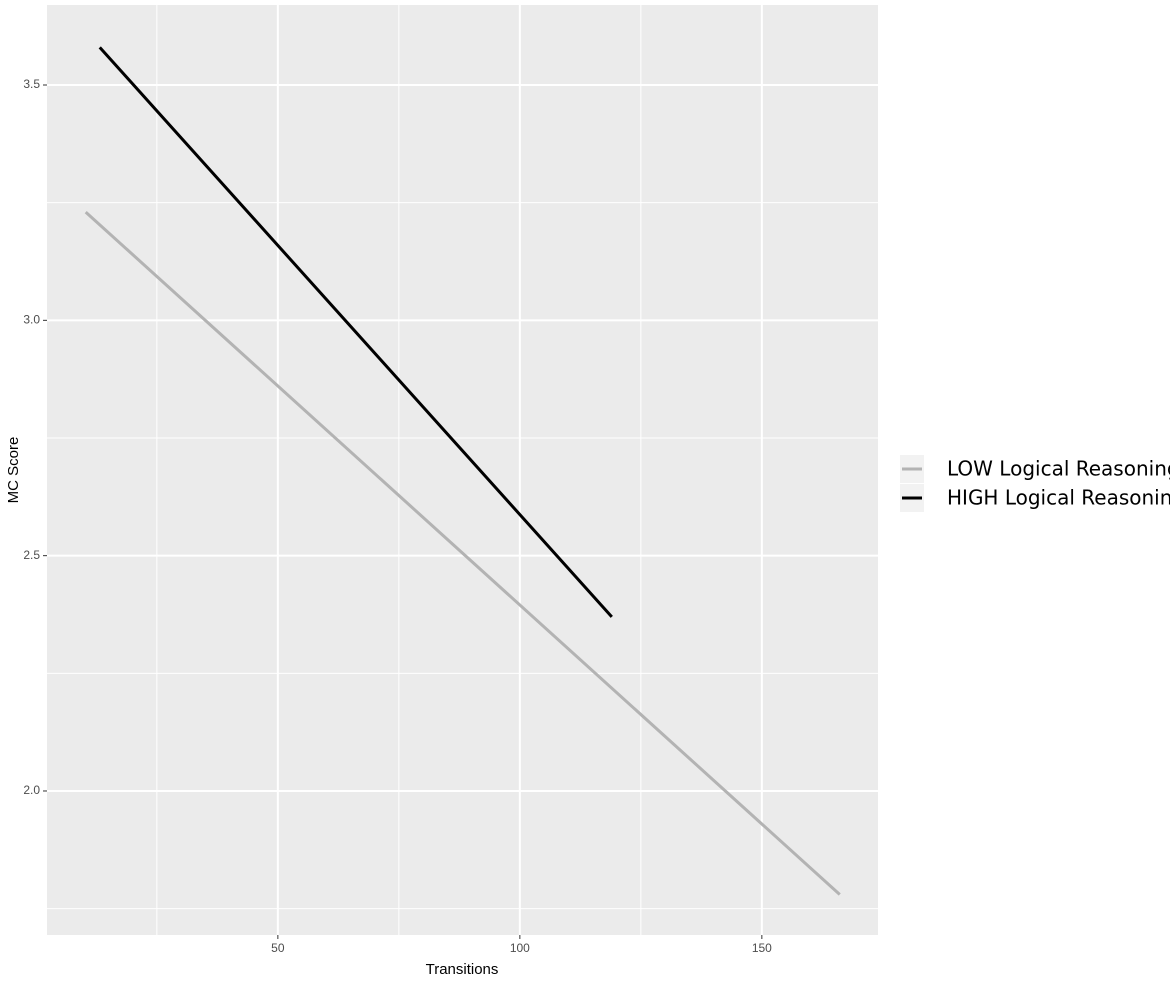 Image resolution: width=1170 pixels, height=987 pixels. I want to click on legend-label: HIGH Logical Reasoning, so click(1058, 498).